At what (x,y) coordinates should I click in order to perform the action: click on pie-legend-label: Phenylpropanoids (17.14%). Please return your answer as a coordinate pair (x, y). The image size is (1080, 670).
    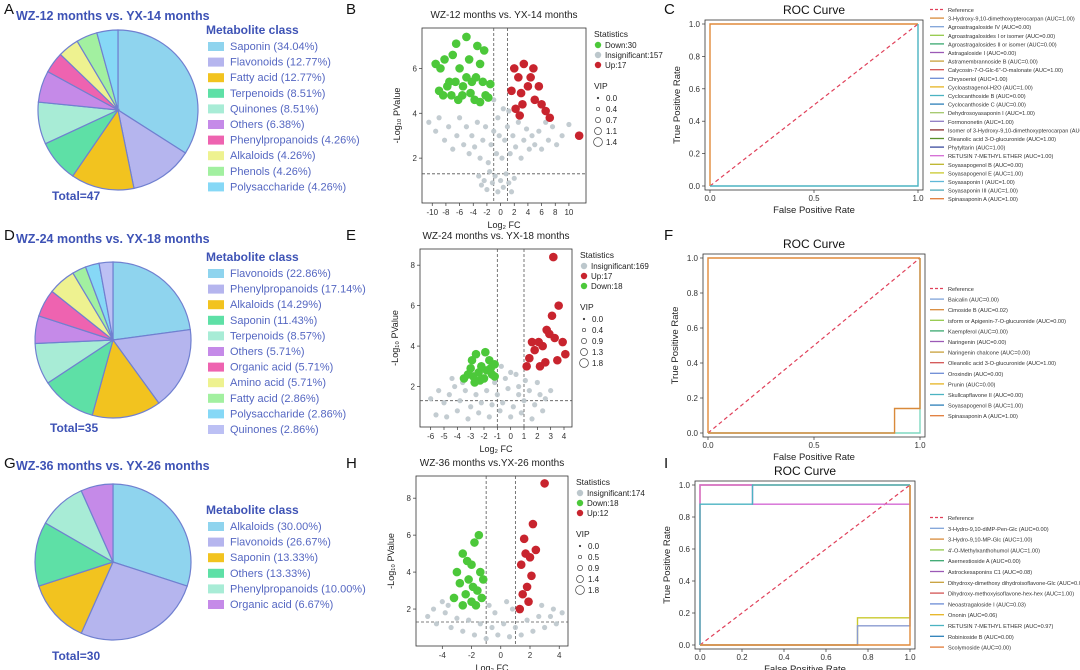
    Looking at the image, I should click on (298, 290).